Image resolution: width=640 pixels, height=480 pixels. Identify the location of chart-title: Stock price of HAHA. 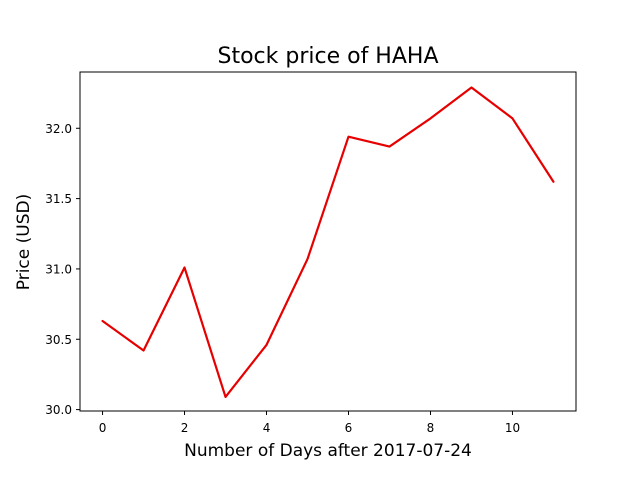
(327, 56).